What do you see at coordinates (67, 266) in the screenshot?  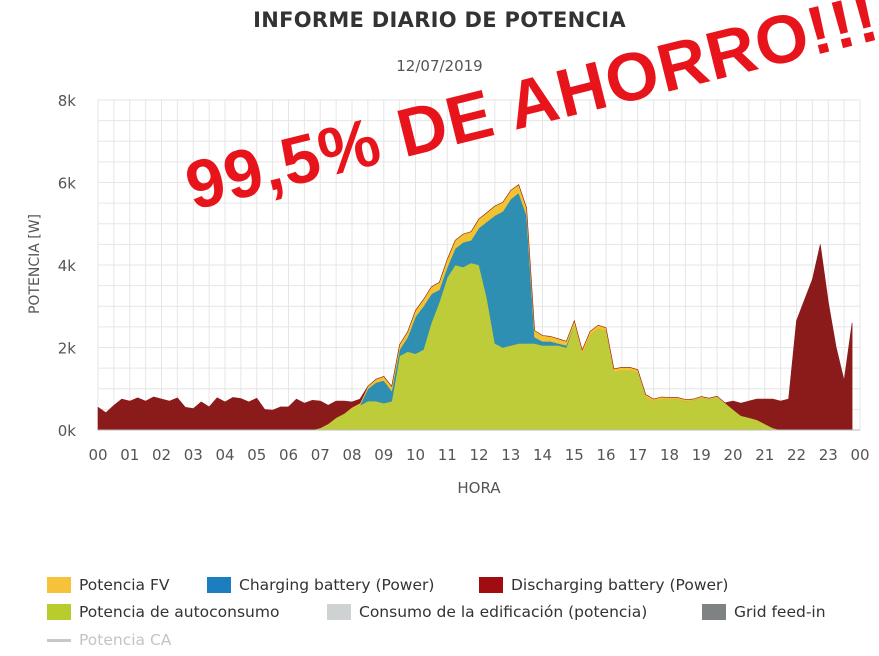 I see `y-tick-label: 4k` at bounding box center [67, 266].